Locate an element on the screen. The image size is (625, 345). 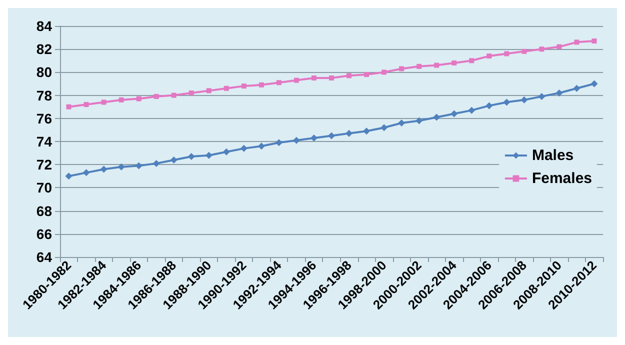
legend-label: Females is located at coordinates (562, 178).